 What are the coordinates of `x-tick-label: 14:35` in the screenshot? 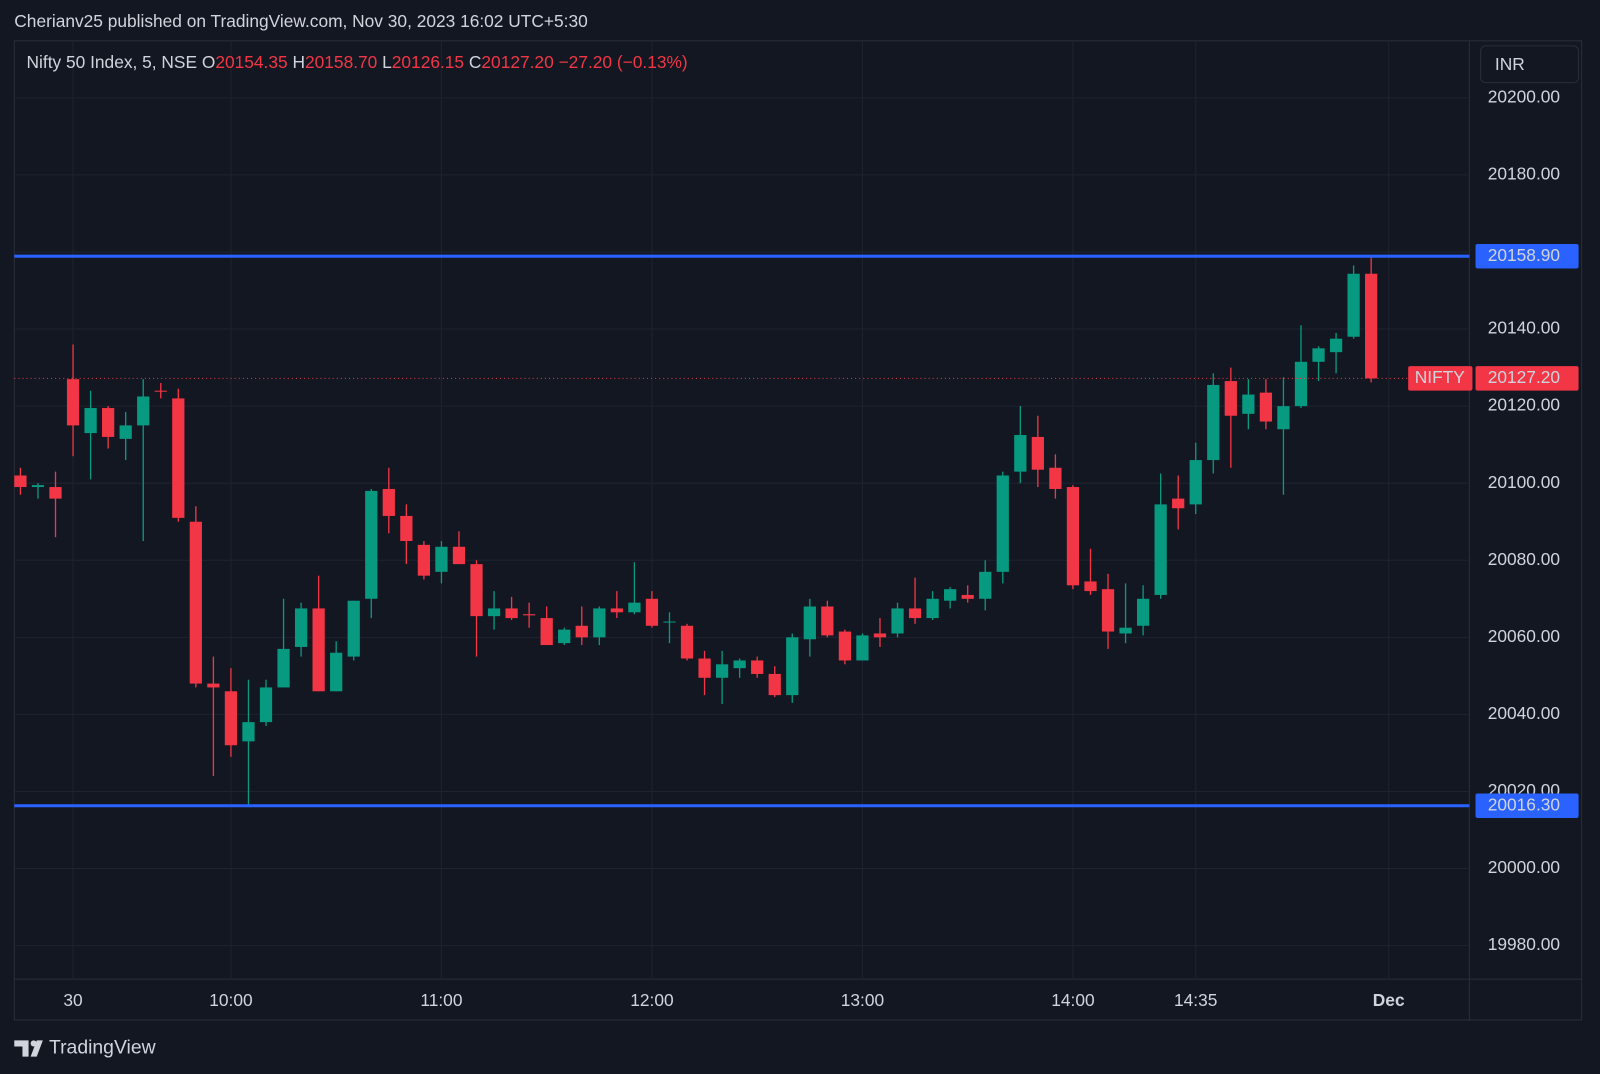 It's located at (1195, 1000).